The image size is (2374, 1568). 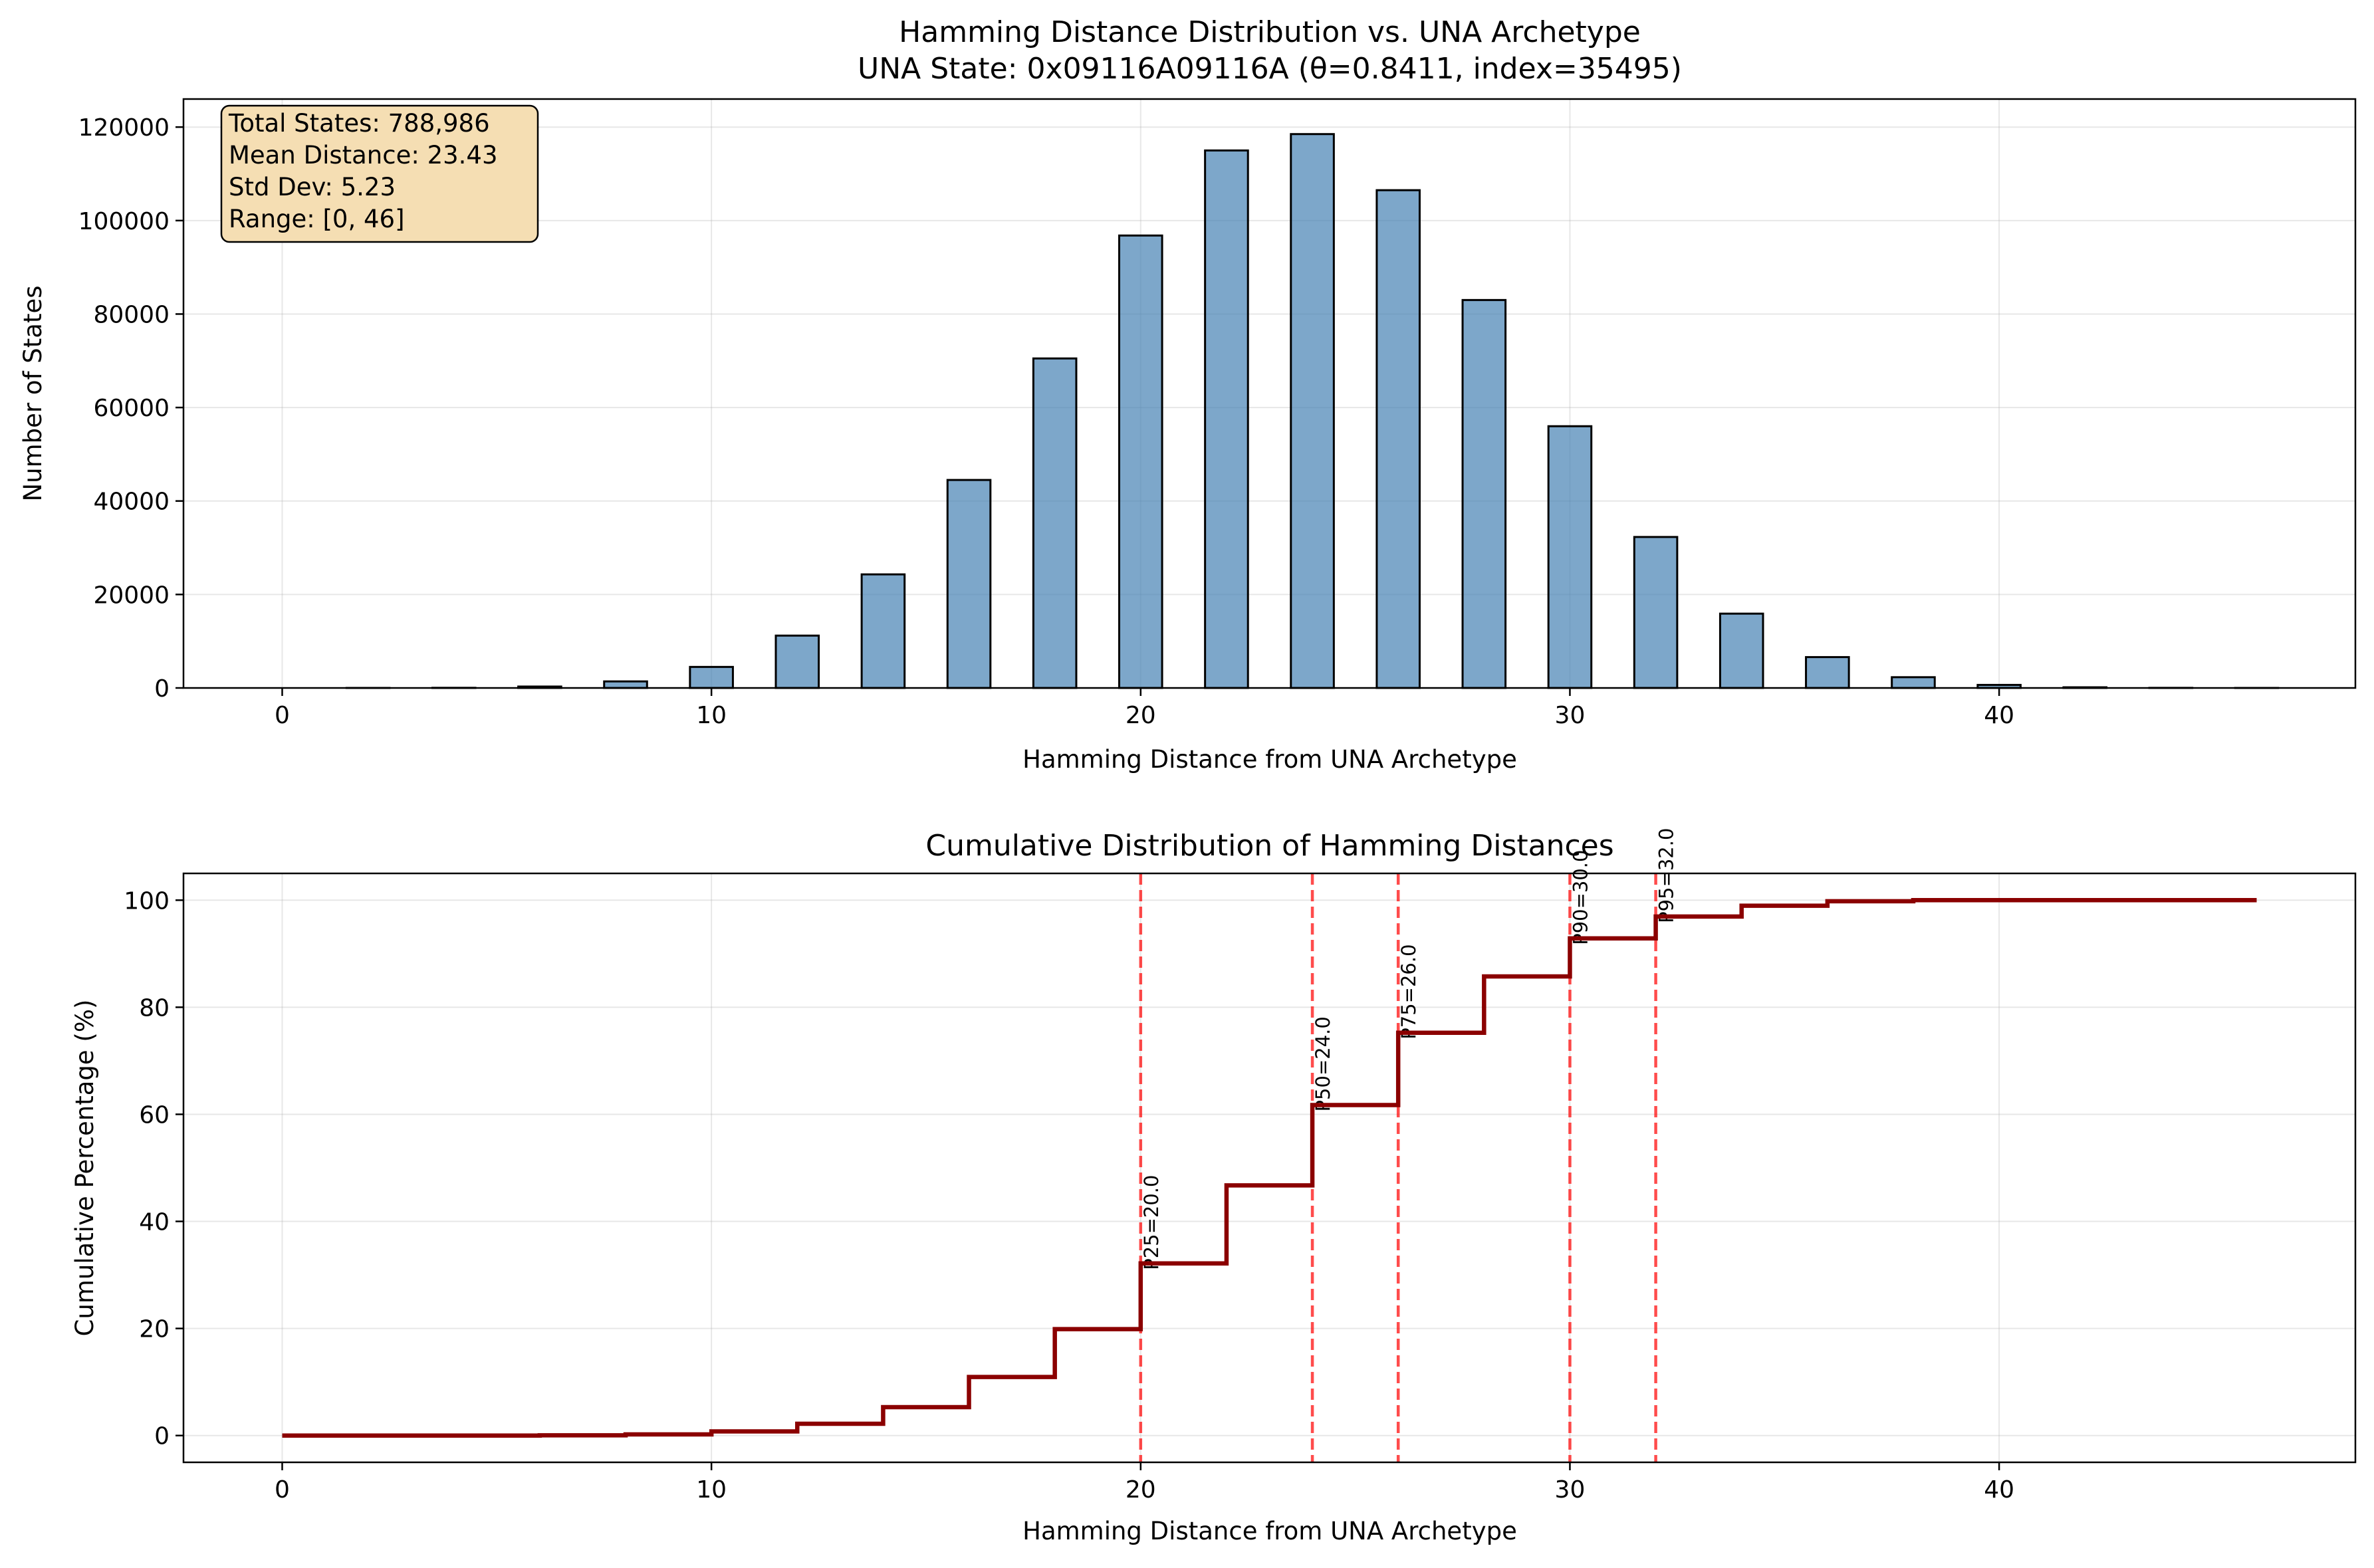 I want to click on hist-y-tick-label: 60000, so click(x=131, y=408).